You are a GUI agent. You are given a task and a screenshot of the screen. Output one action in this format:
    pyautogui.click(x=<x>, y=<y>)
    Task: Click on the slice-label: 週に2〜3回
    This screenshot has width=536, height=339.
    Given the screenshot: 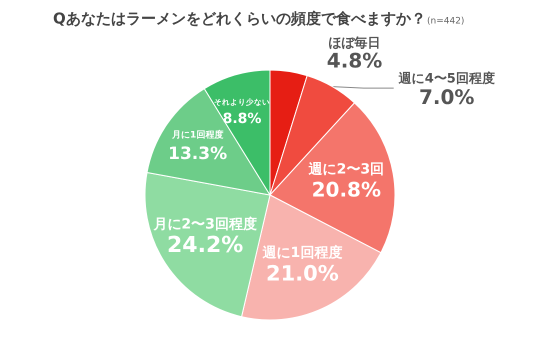 What is the action you would take?
    pyautogui.click(x=346, y=169)
    